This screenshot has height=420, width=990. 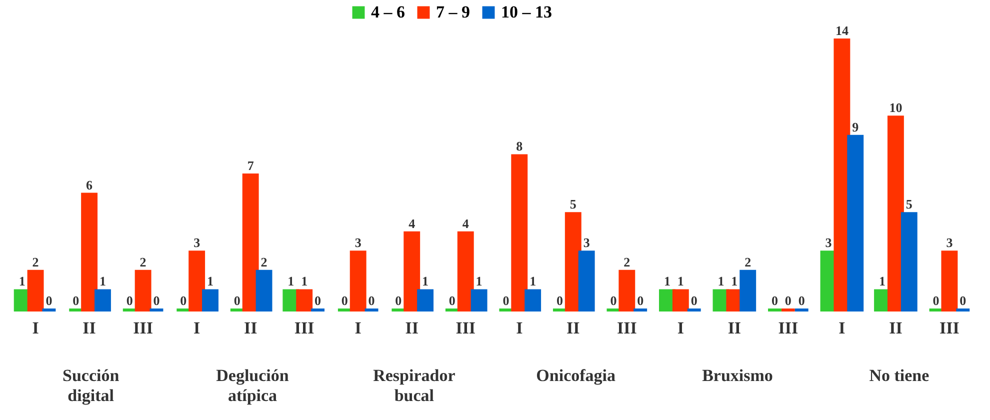 I want to click on data-label: 6, so click(x=90, y=184).